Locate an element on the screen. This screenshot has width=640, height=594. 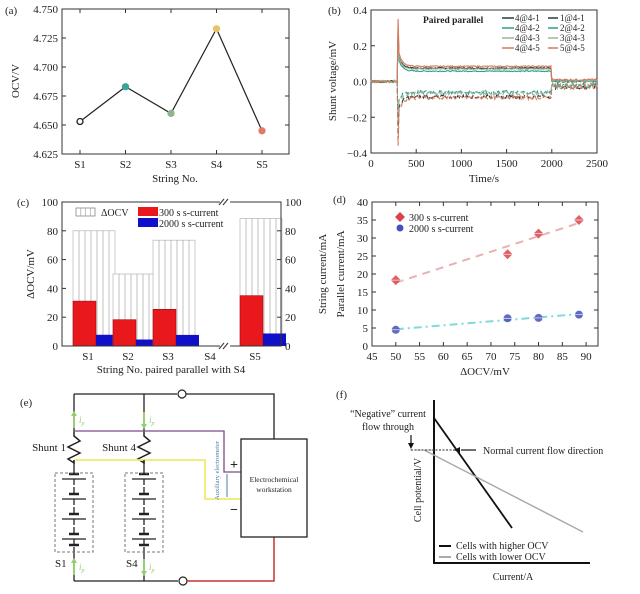
bar-2000s-S3 is located at coordinates (187, 340).